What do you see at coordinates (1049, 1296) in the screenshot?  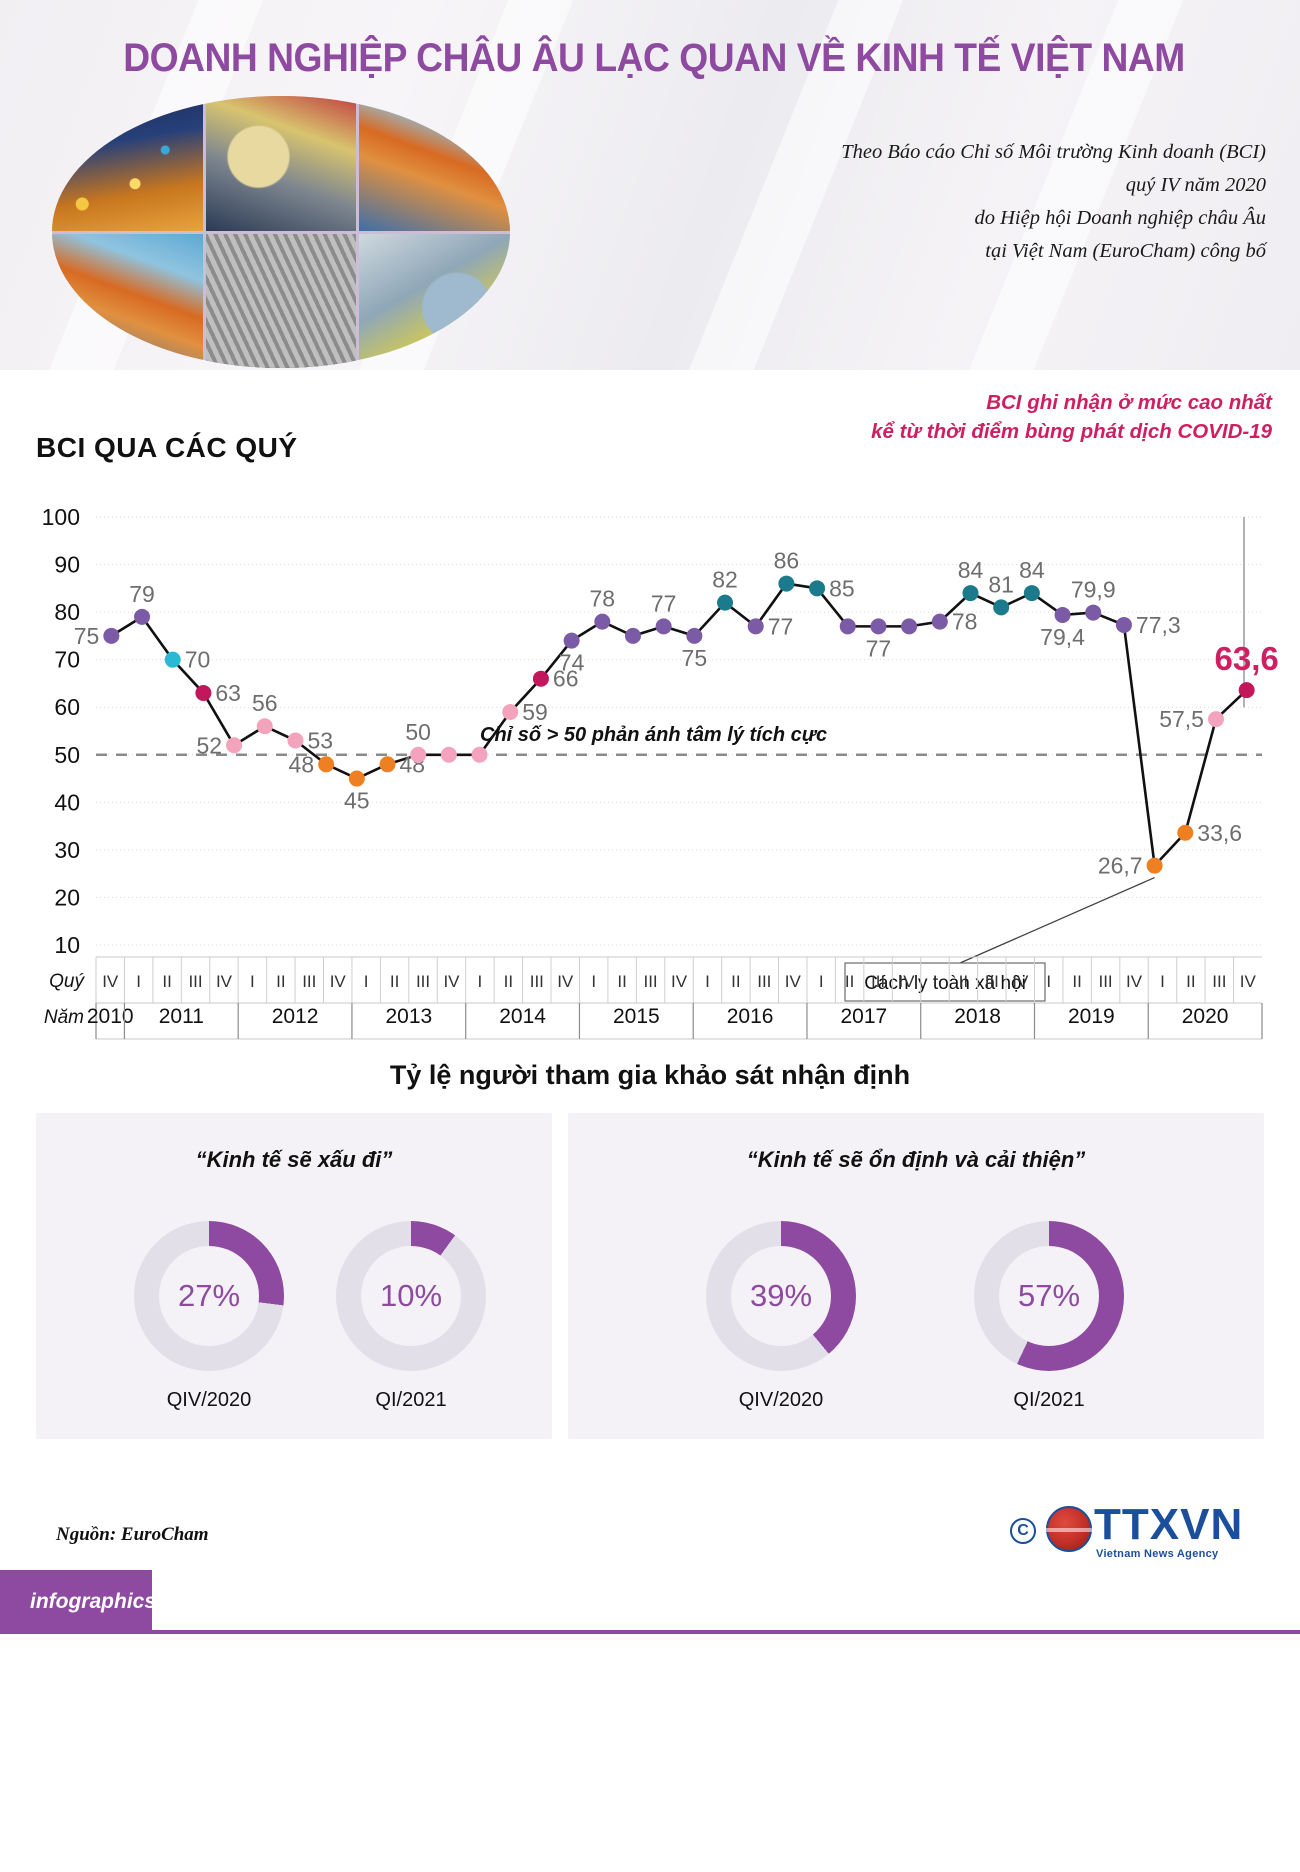 I see `donut-hole: 57%` at bounding box center [1049, 1296].